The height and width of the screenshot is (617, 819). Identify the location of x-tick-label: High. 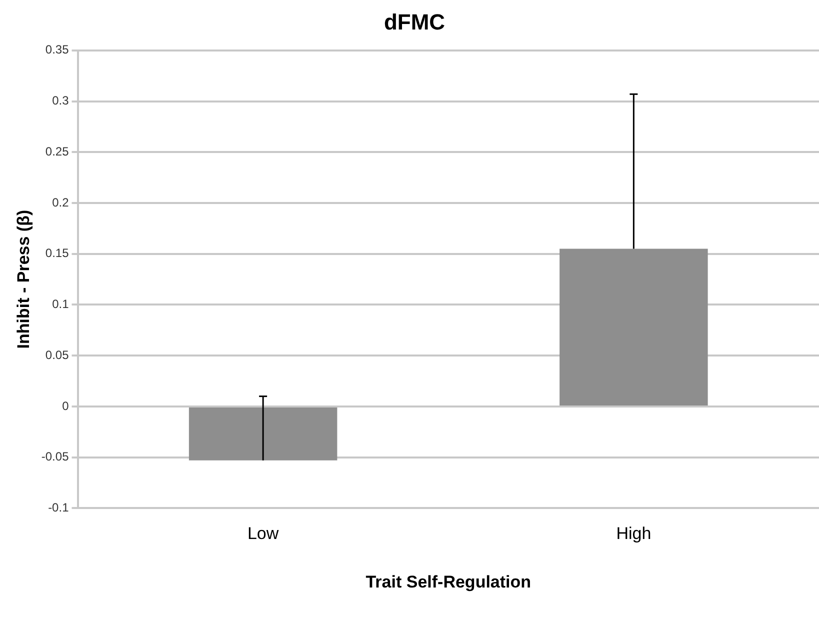
(634, 534).